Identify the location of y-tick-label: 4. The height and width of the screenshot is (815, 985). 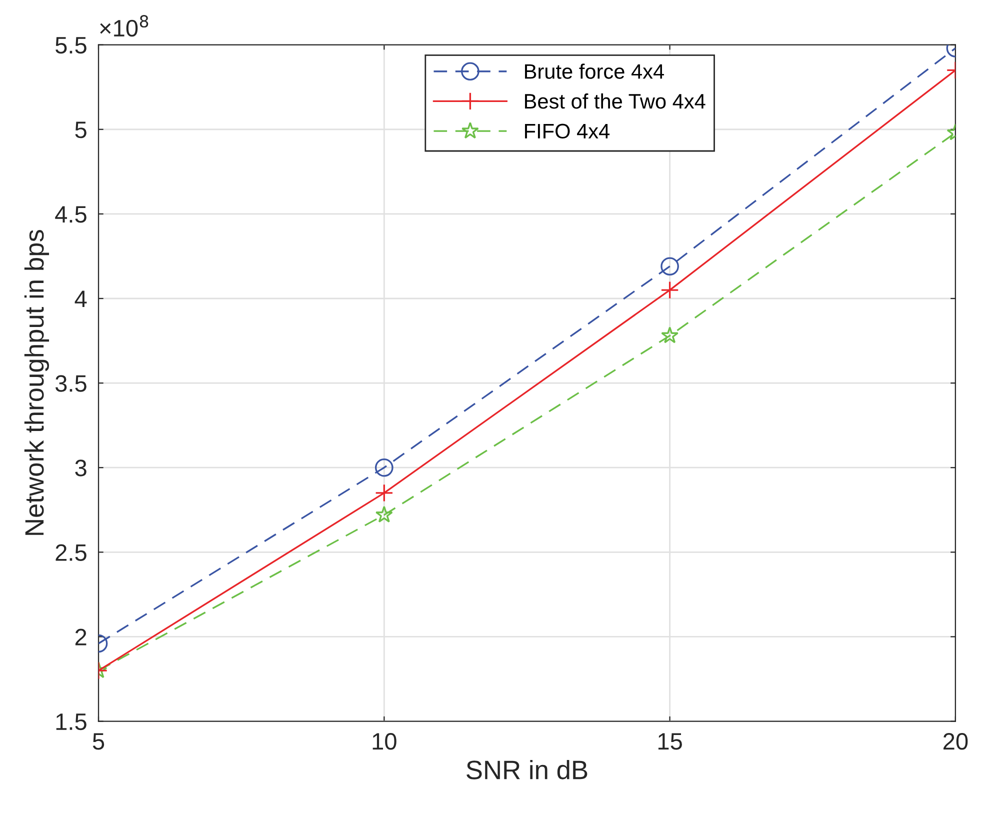
(80, 299).